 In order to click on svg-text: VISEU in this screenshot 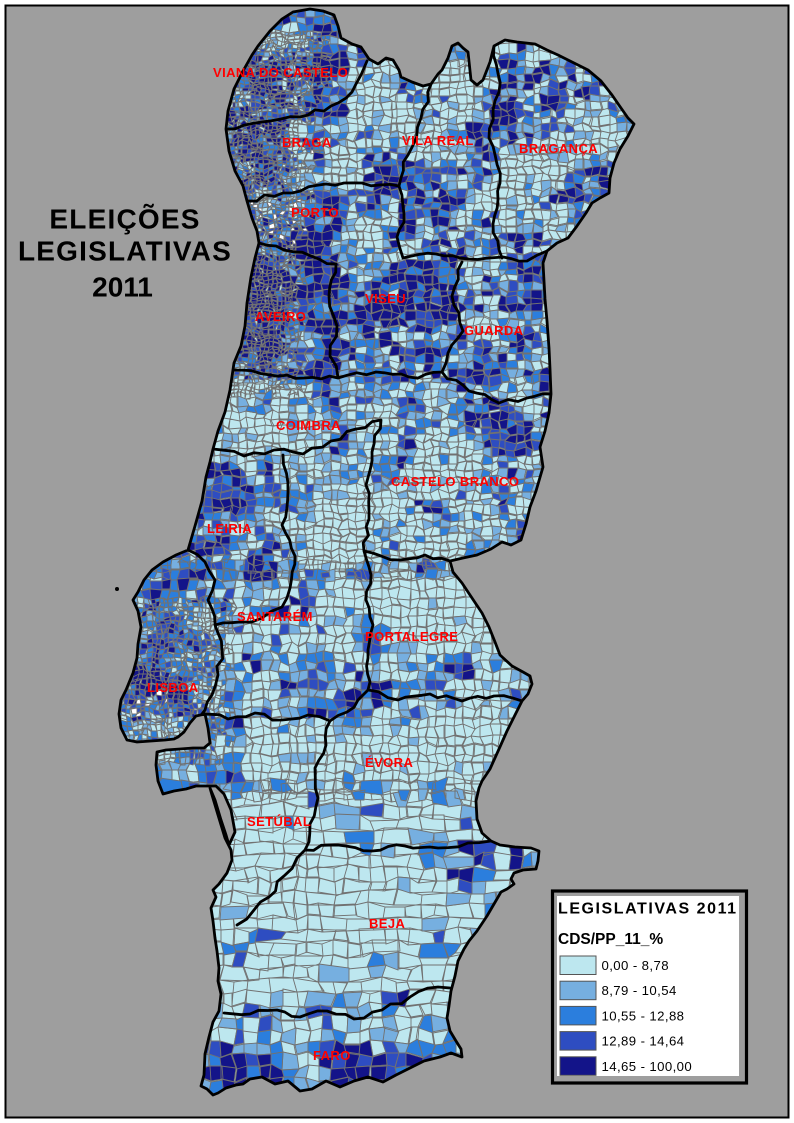, I will do `click(385, 298)`.